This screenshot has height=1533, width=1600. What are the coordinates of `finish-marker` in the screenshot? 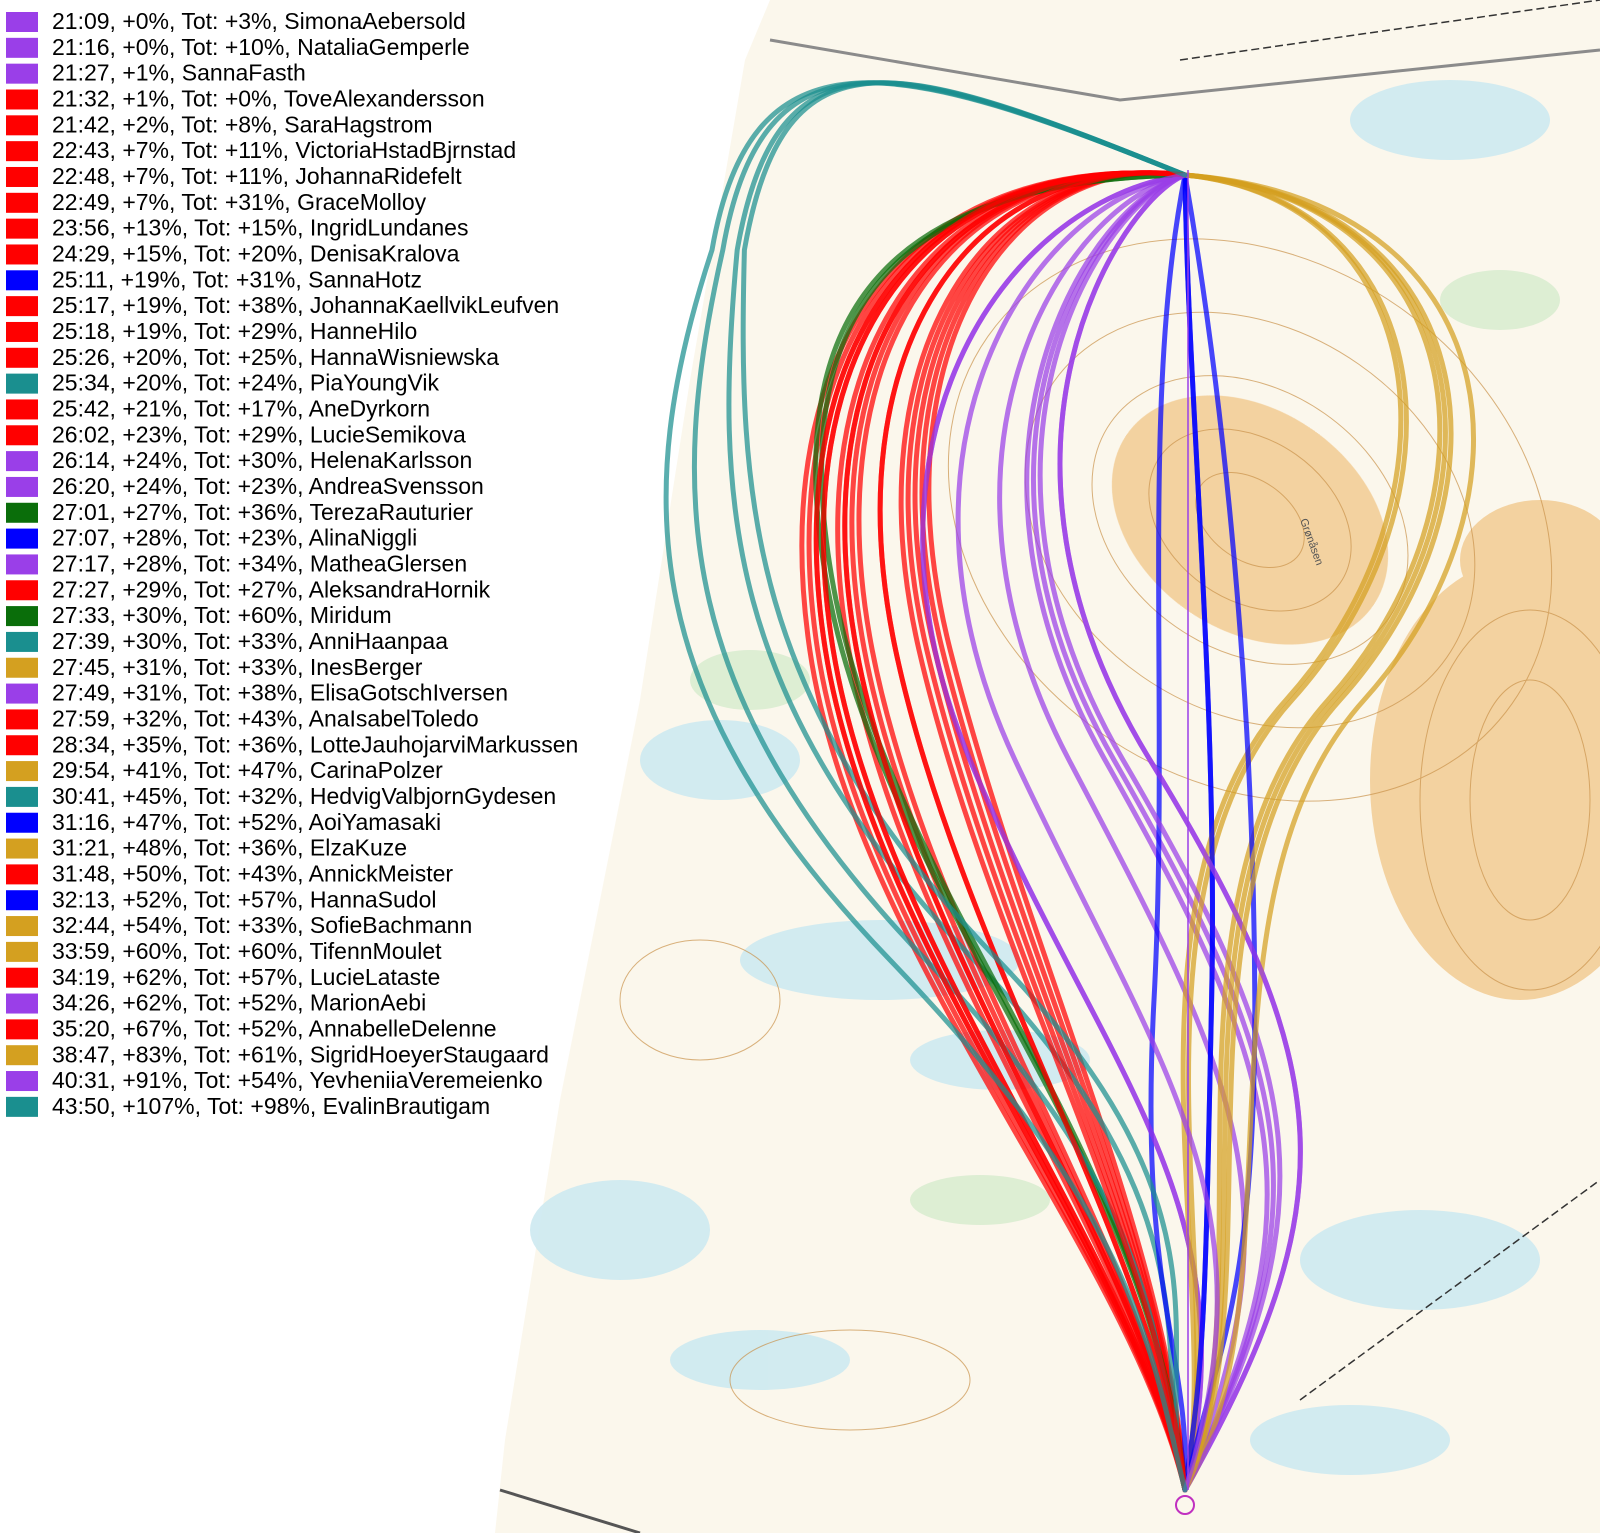 It's located at (1185, 1505).